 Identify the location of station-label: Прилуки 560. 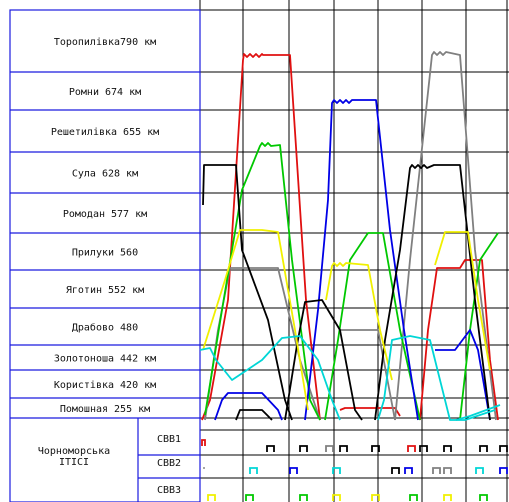
(105, 253).